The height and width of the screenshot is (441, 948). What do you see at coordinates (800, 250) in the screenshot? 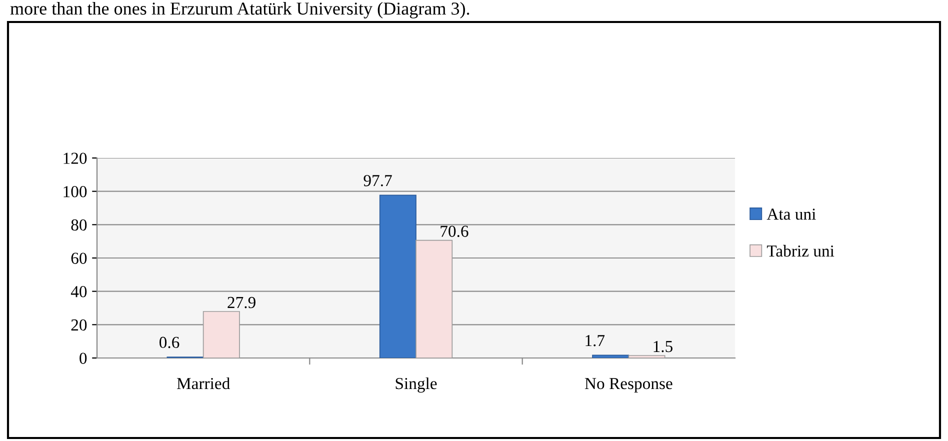
I see `legend-label: Tabriz uni` at bounding box center [800, 250].